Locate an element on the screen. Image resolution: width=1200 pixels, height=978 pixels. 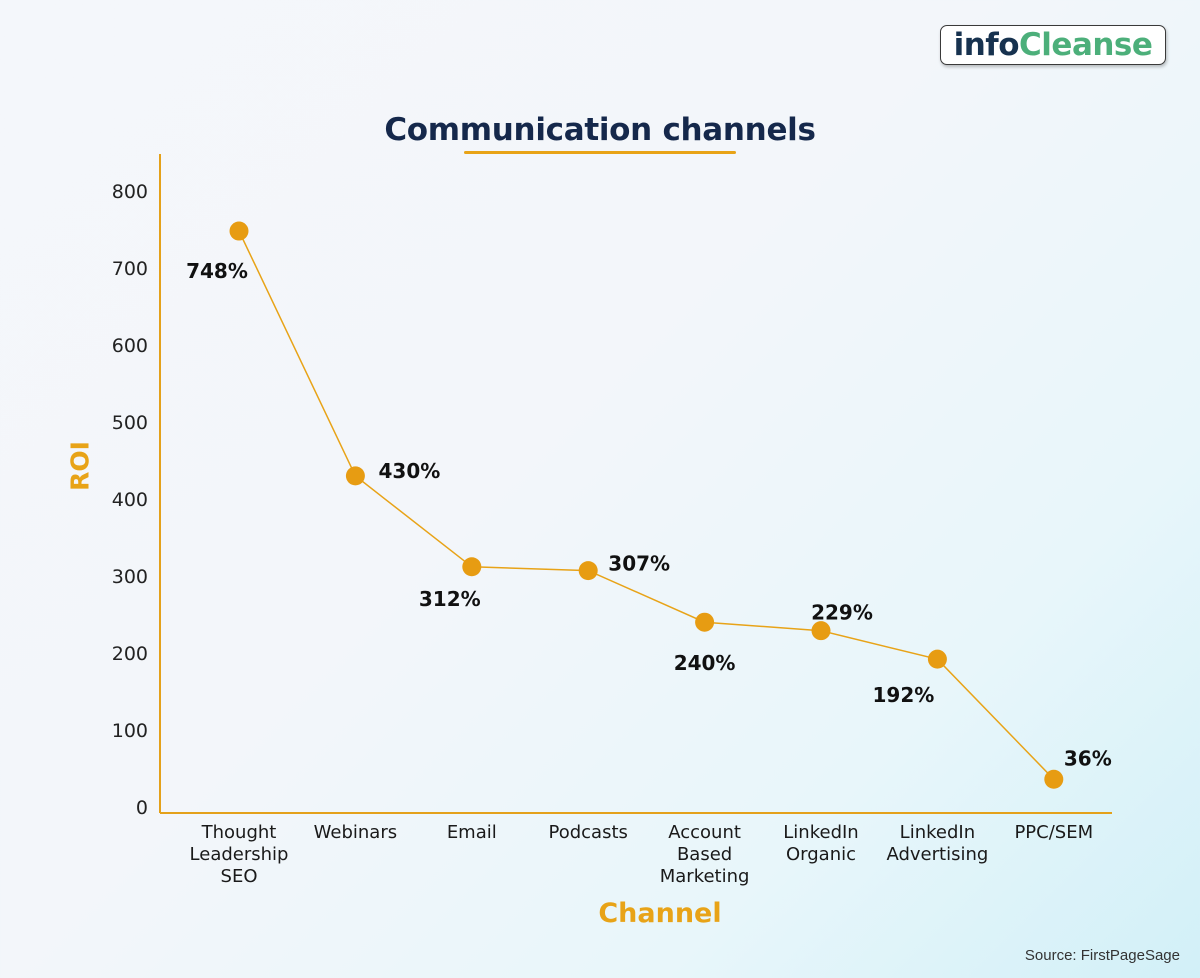
x-tick-label-line: Based is located at coordinates (704, 854).